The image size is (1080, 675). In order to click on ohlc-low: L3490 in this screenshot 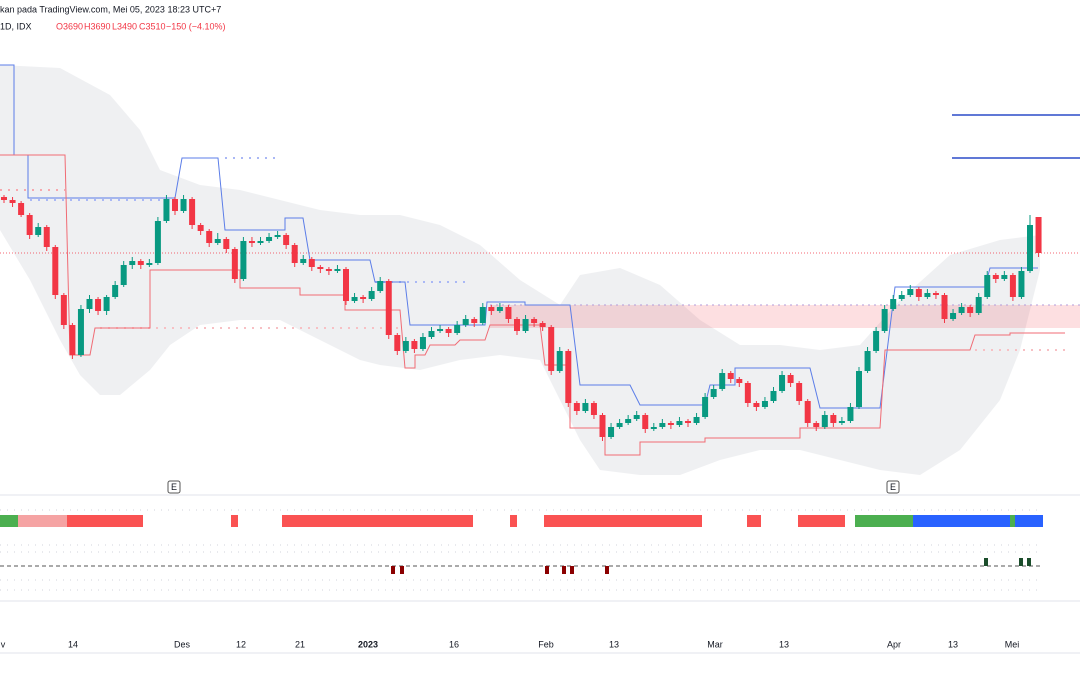, I will do `click(124, 26)`.